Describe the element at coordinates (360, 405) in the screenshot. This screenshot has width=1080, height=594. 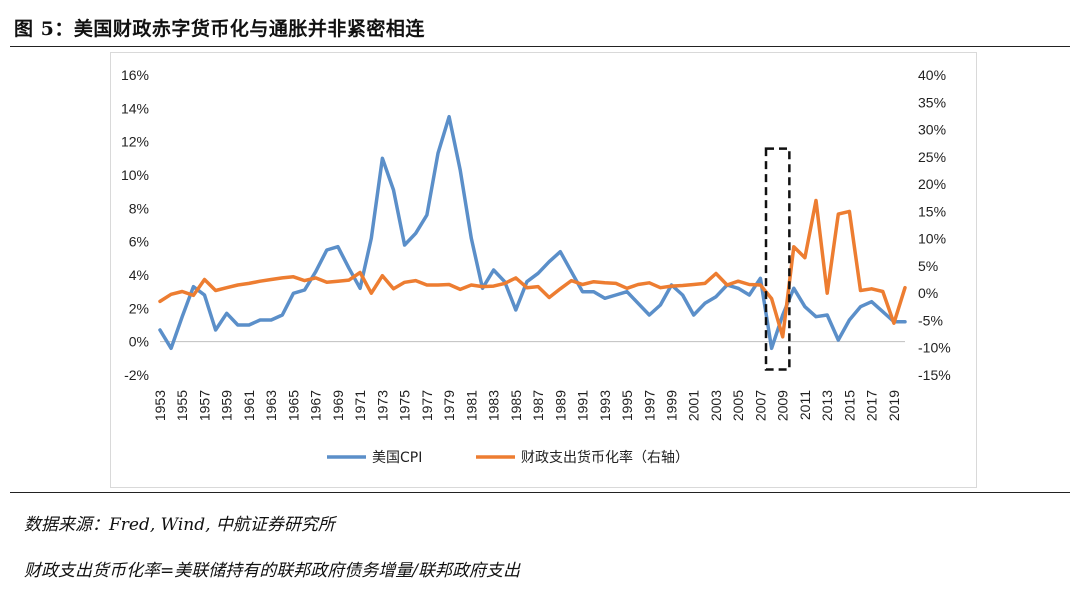
I see `x-tick-label: 1971` at that location.